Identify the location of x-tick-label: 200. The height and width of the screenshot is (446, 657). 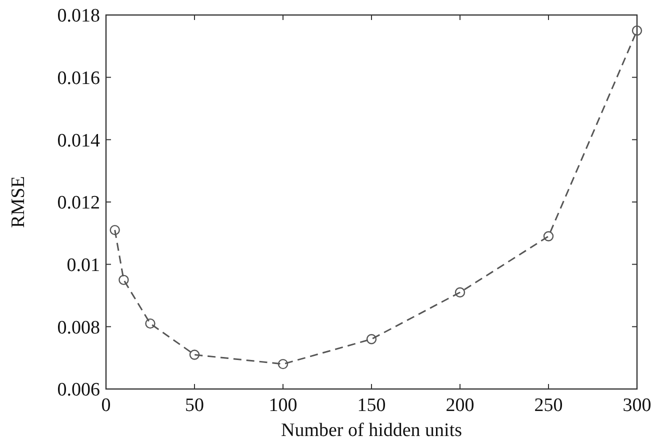
(460, 405).